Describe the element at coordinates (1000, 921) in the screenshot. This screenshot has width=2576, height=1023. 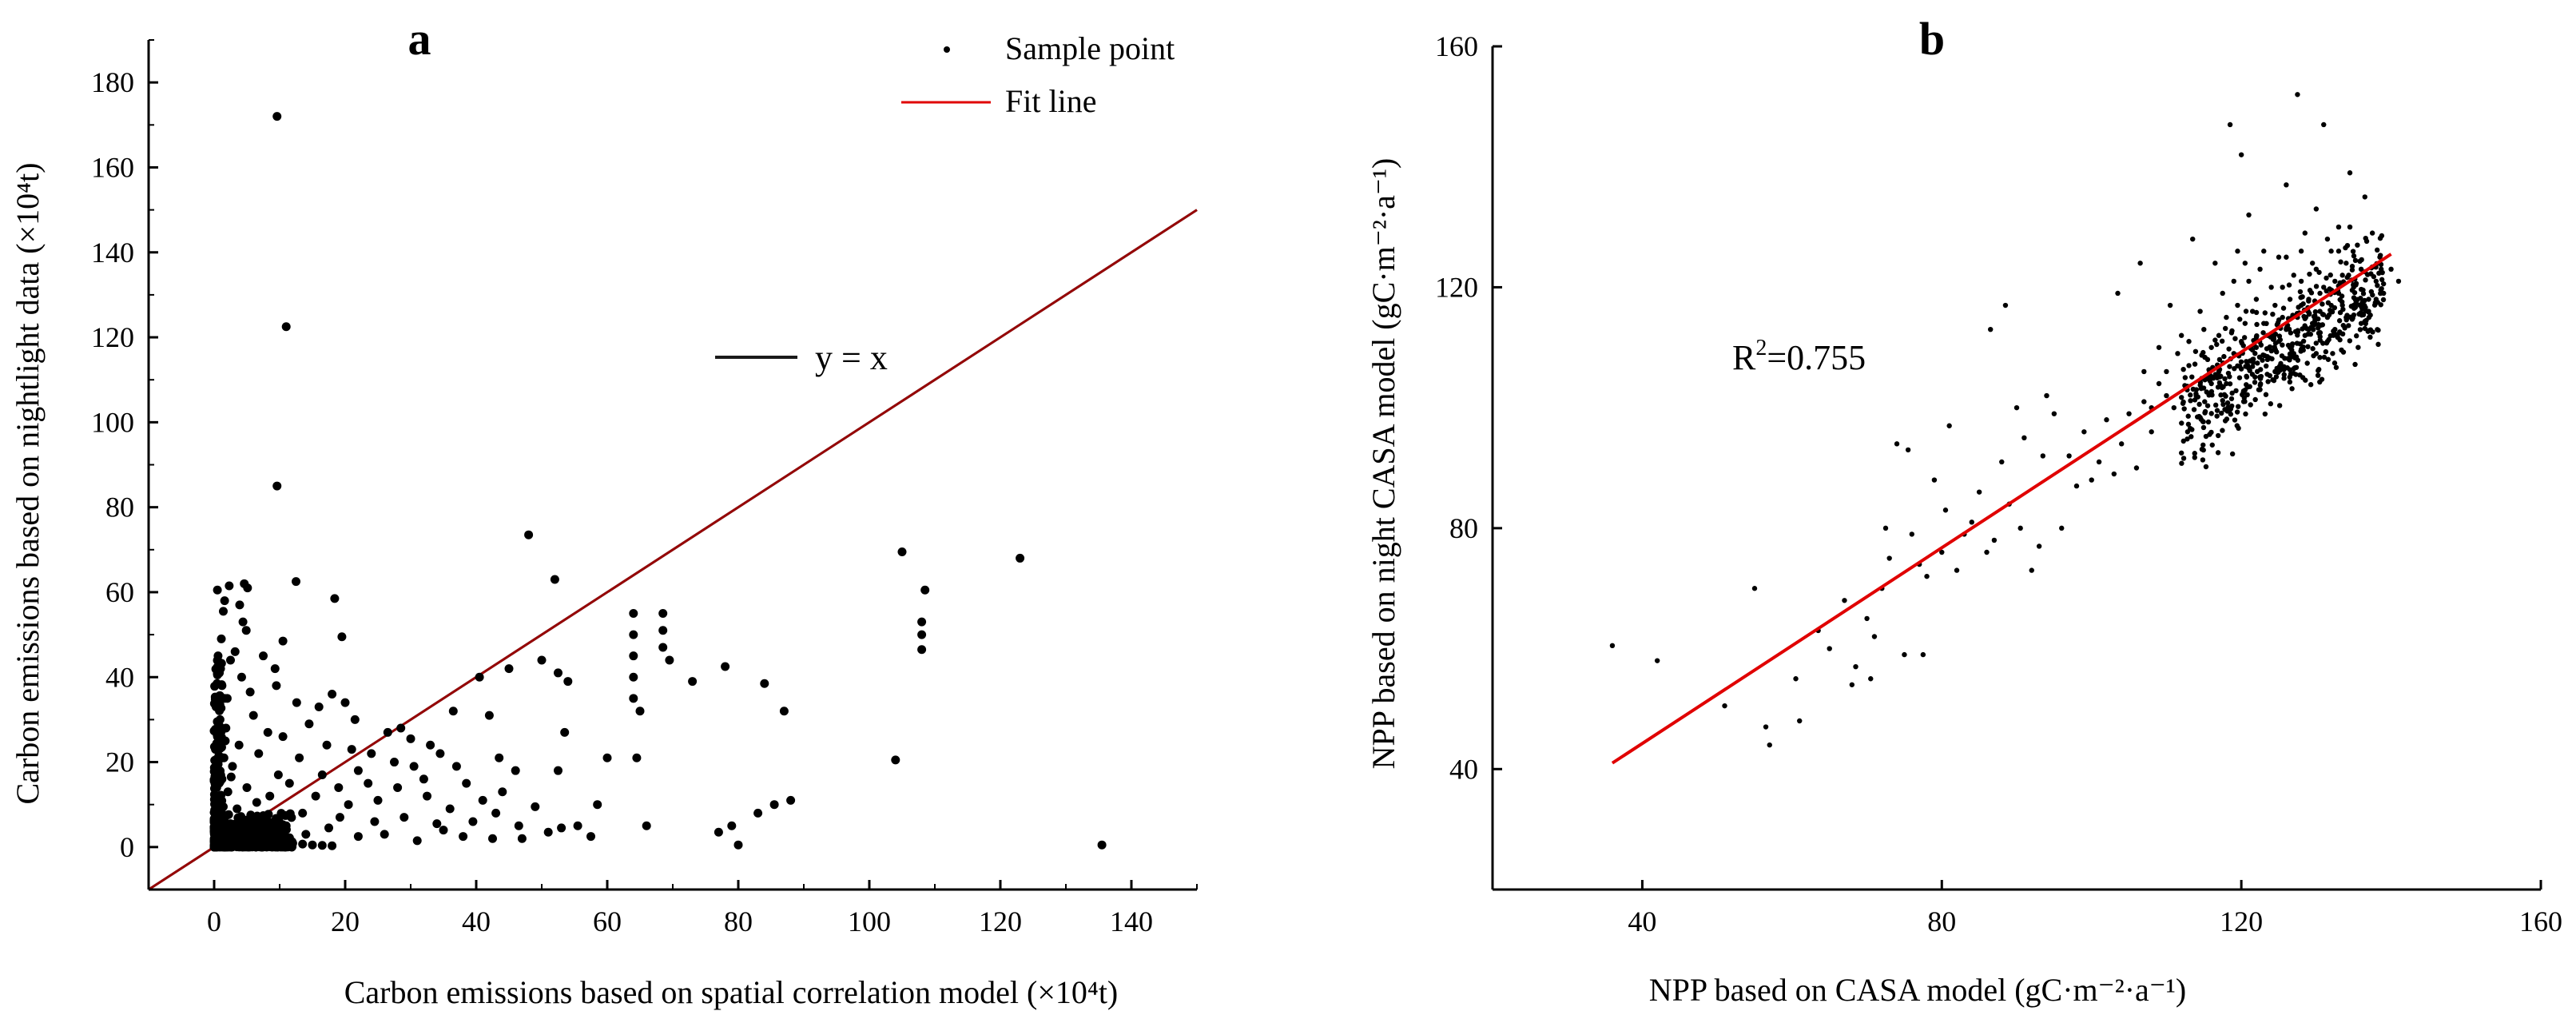
I see `x-tick-label: 120` at that location.